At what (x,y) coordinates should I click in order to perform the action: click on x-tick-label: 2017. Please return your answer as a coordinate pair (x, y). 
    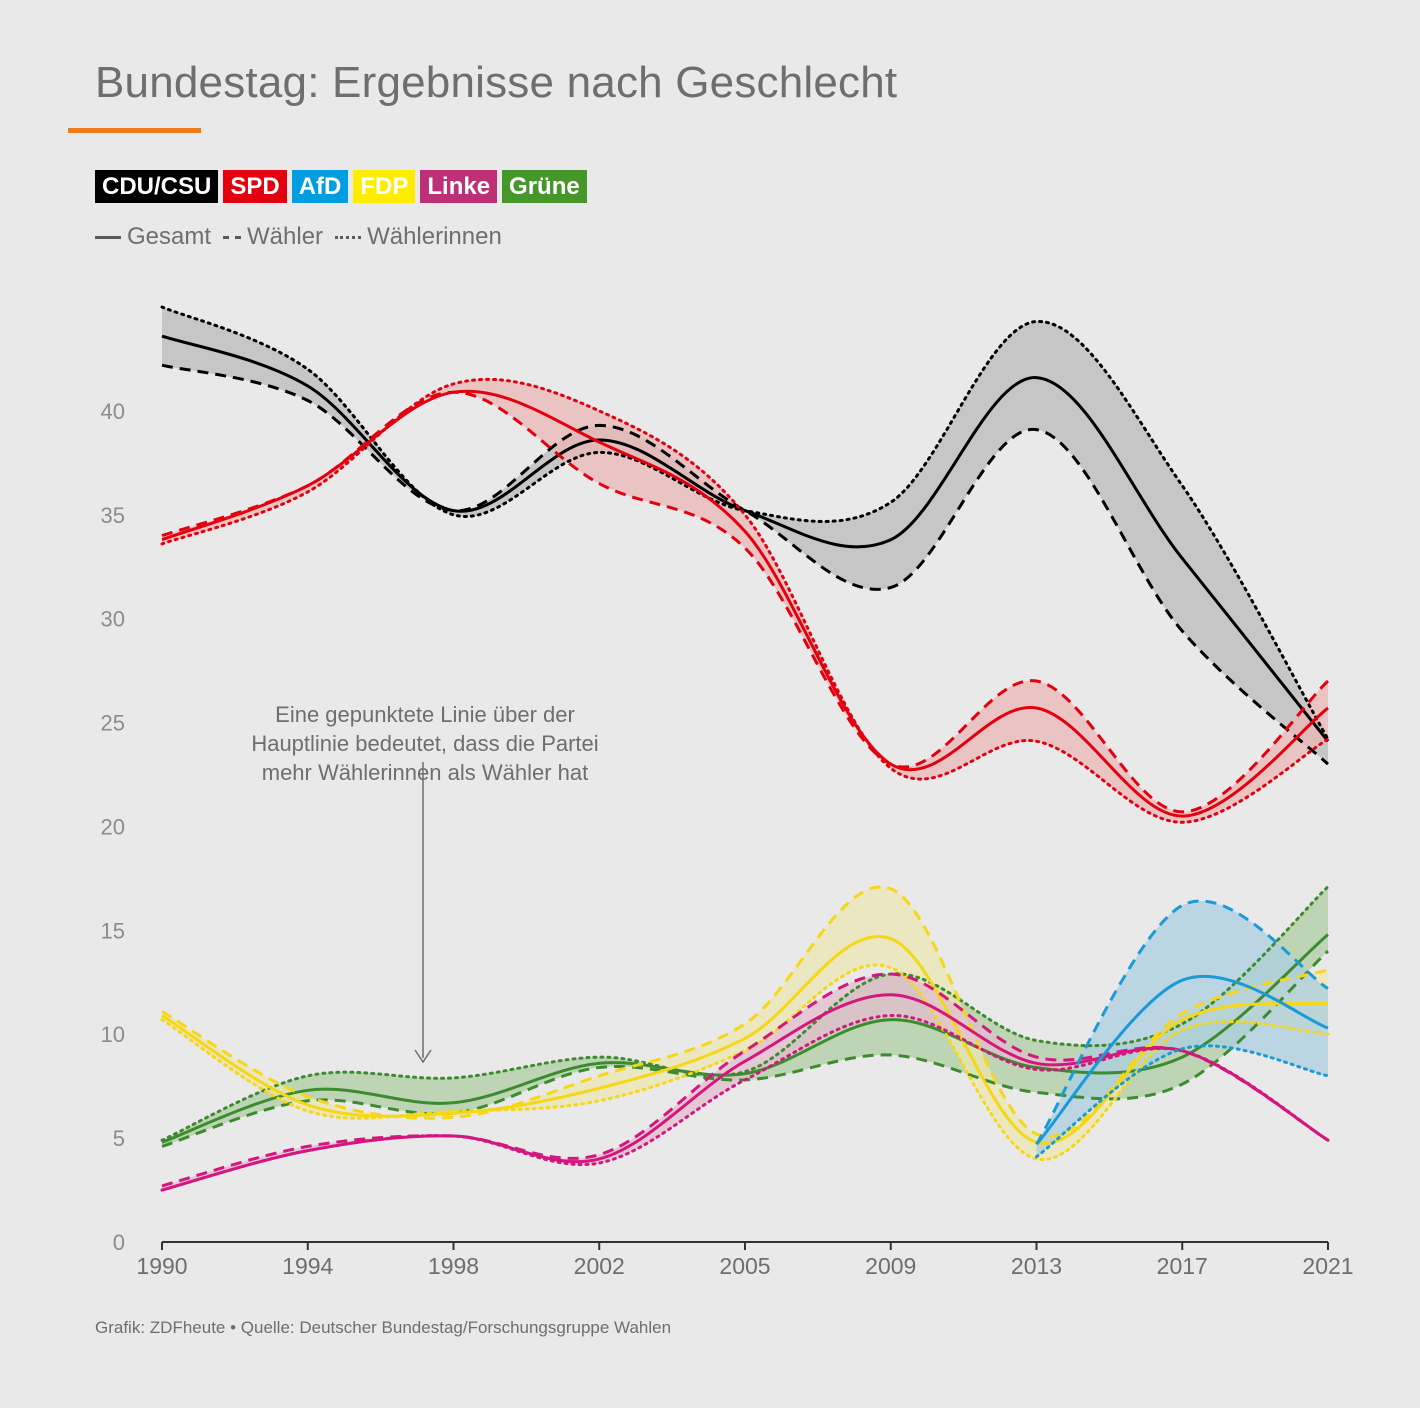
    Looking at the image, I should click on (1182, 1266).